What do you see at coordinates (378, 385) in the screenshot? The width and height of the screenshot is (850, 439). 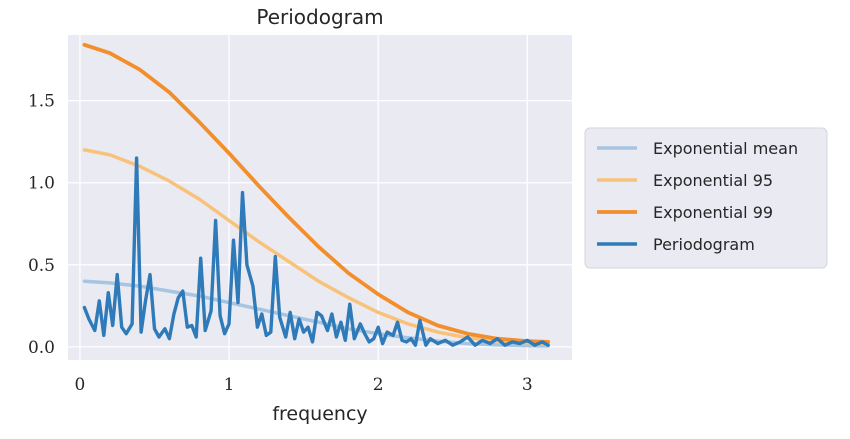 I see `x-tick-label-2: 2` at bounding box center [378, 385].